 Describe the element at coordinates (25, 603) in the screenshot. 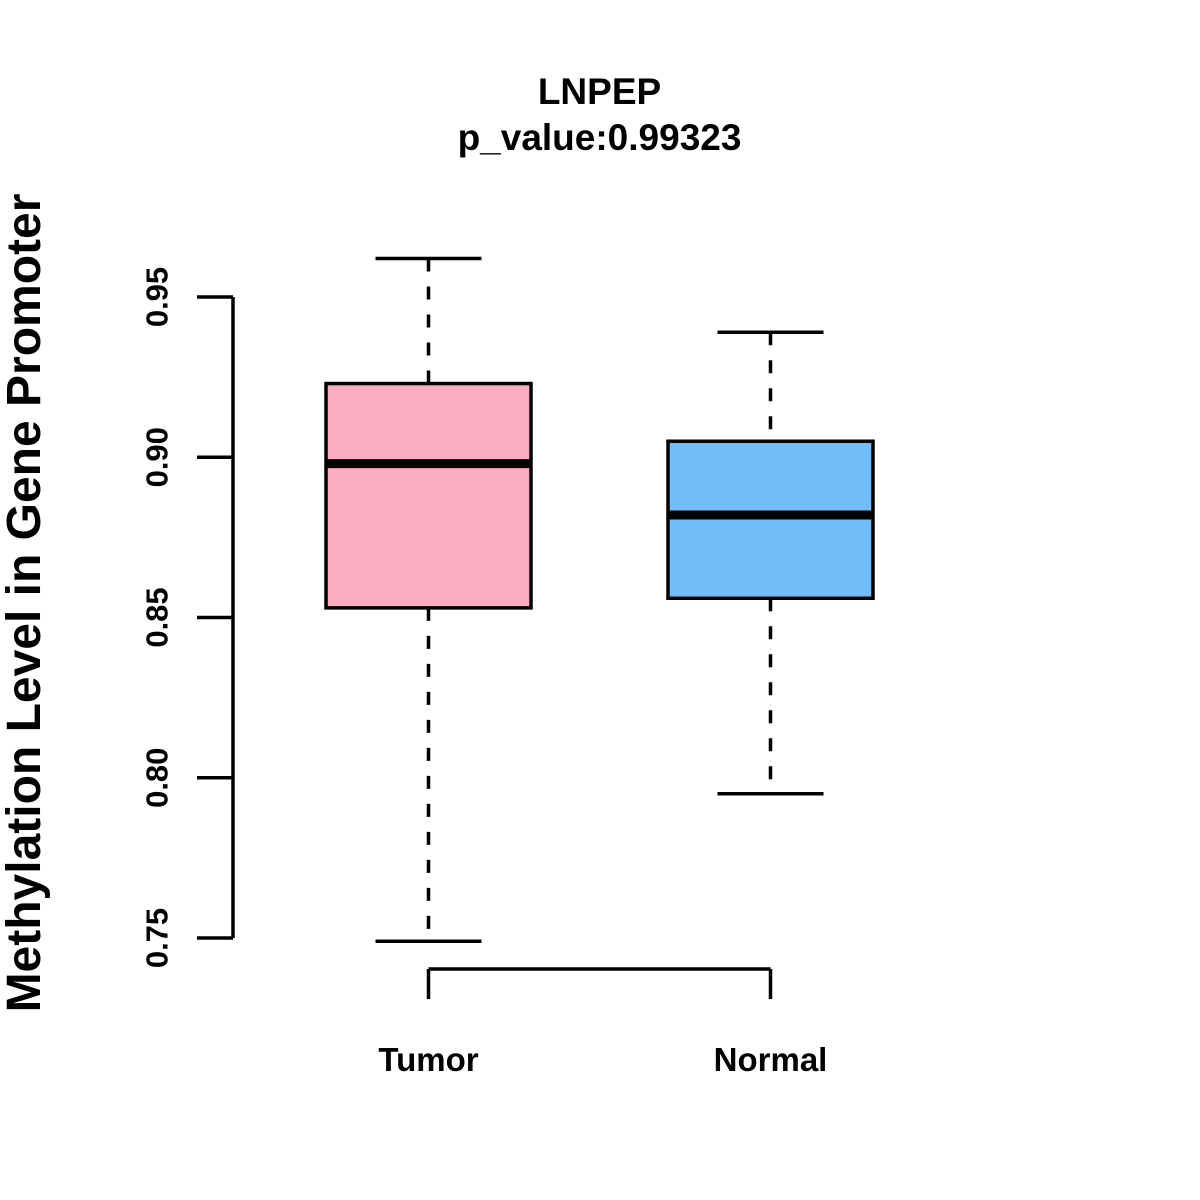

I see `y-axis-title: Methylation Level in Gene Promoter` at that location.